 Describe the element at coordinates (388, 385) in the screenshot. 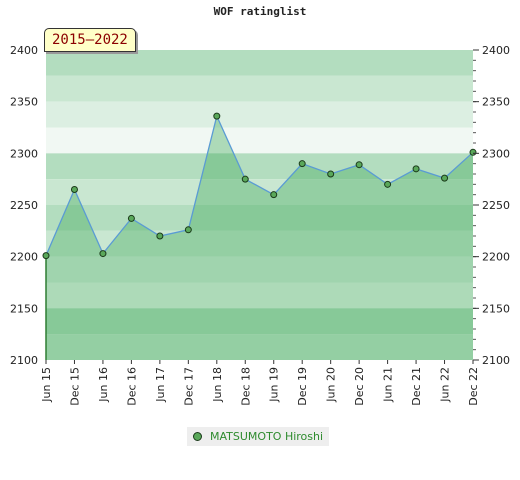

I see `x-tick-label: Jun 21` at that location.